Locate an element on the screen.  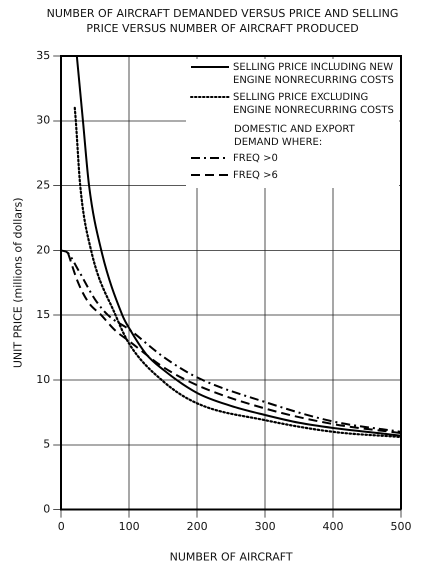
x-tick-label: 100 is located at coordinates (129, 527).